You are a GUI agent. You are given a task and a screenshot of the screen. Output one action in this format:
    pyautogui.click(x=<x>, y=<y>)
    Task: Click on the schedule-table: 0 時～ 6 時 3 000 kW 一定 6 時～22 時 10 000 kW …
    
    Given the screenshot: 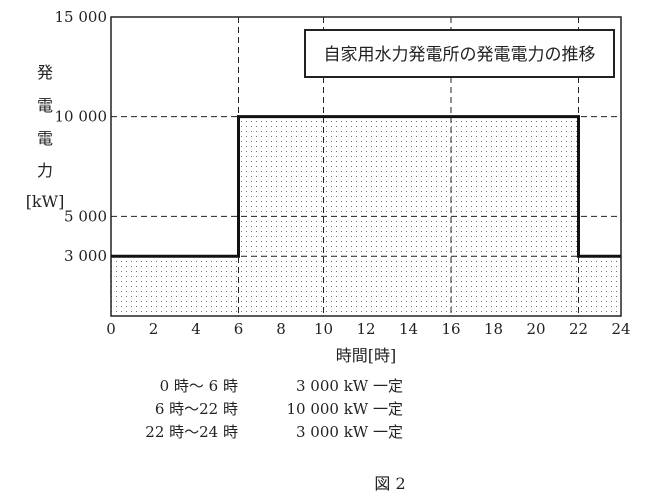 What is the action you would take?
    pyautogui.click(x=274, y=409)
    